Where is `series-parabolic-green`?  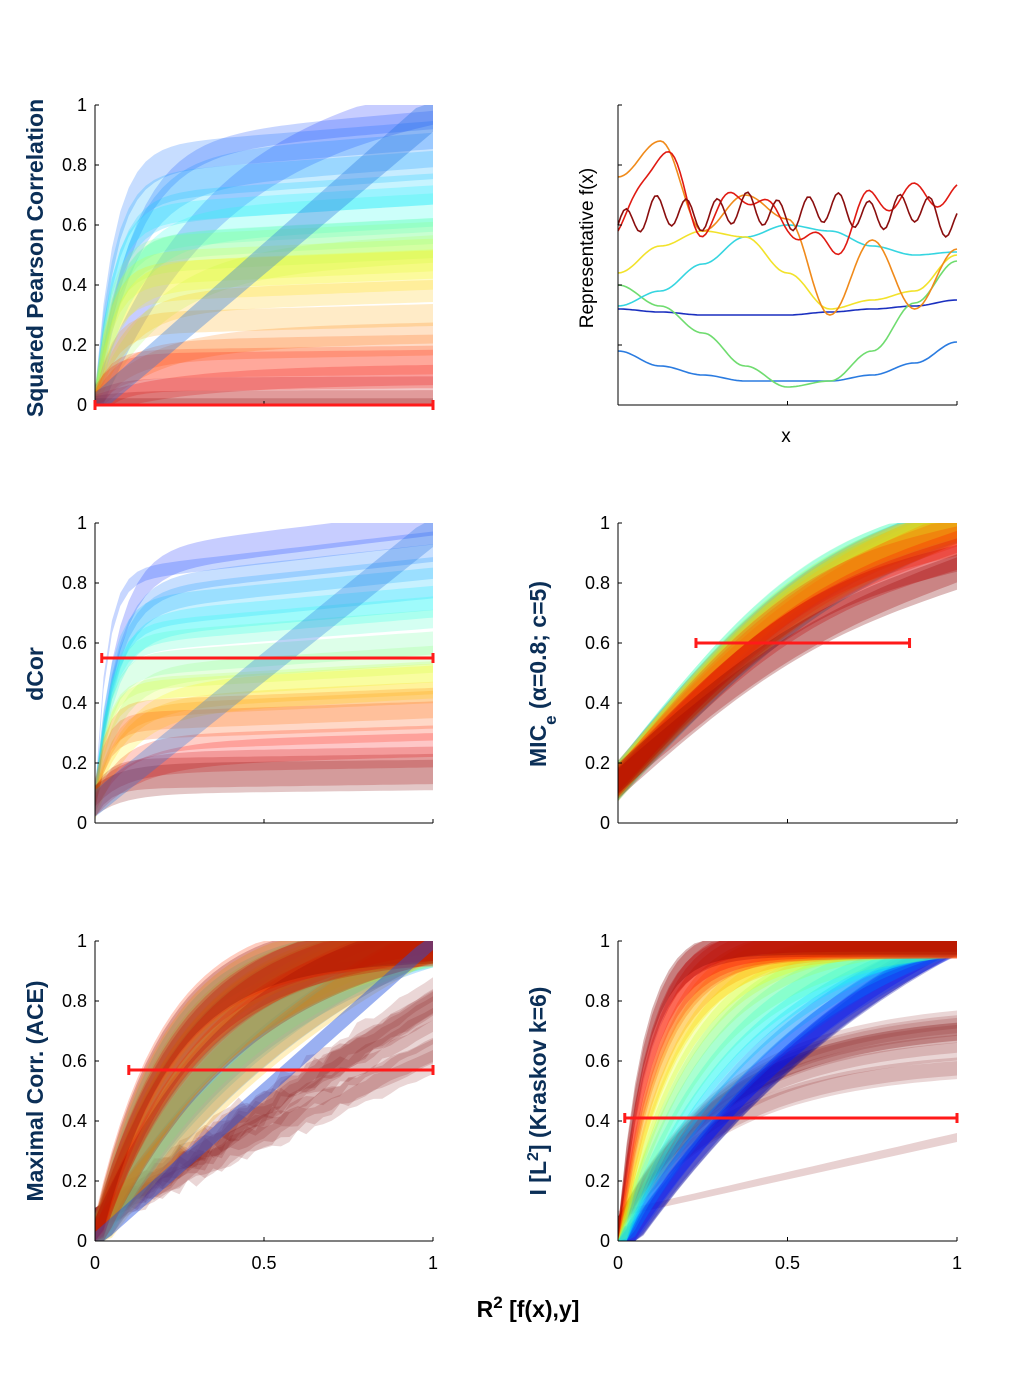 series-parabolic-green is located at coordinates (787, 324).